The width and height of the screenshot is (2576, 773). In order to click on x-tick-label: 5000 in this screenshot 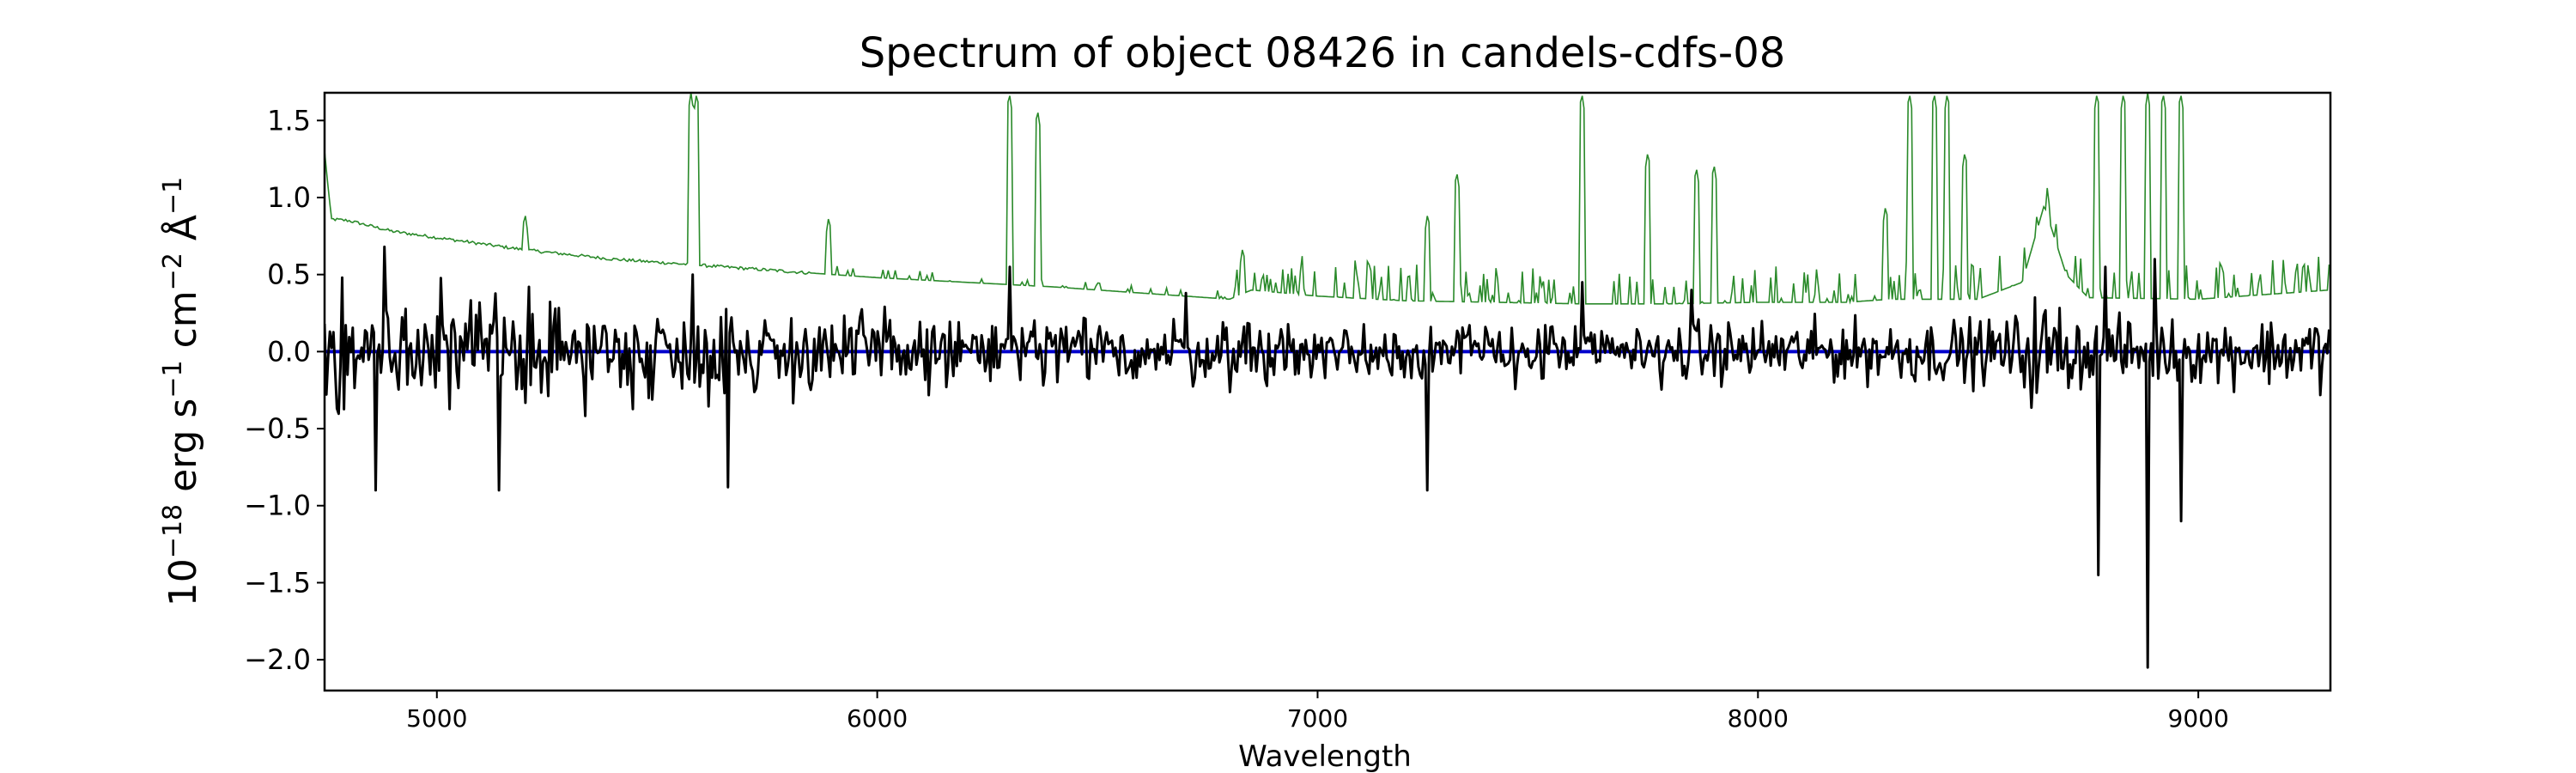, I will do `click(436, 718)`.